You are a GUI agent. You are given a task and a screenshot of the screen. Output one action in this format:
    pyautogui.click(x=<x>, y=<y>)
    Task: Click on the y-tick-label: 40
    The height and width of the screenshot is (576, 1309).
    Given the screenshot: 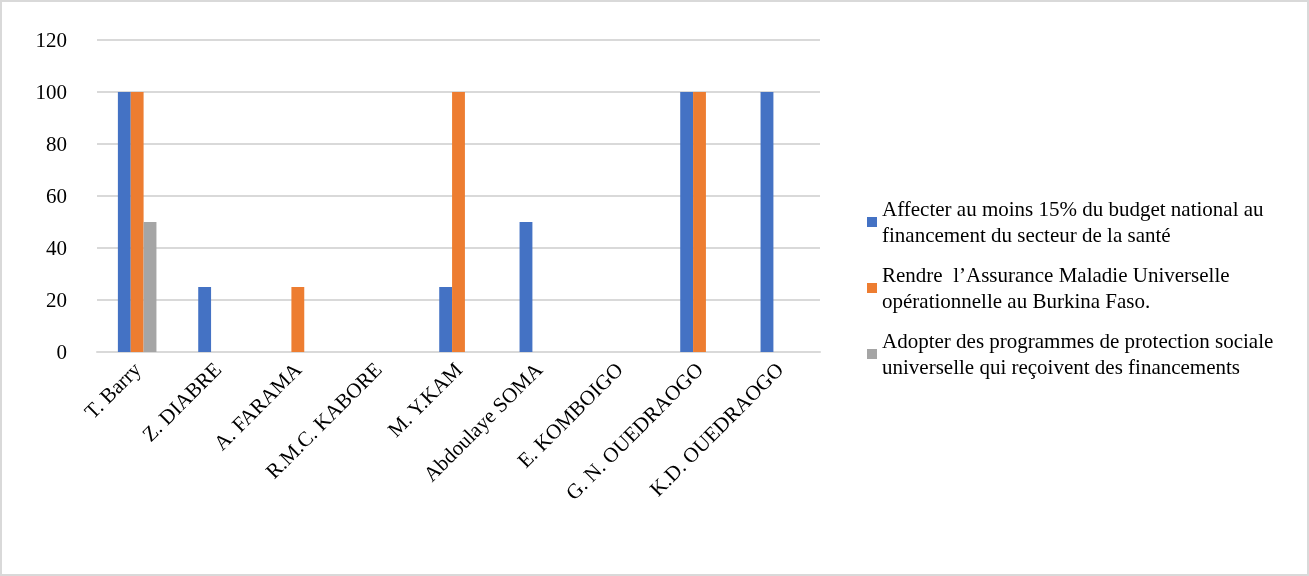 What is the action you would take?
    pyautogui.click(x=56, y=248)
    